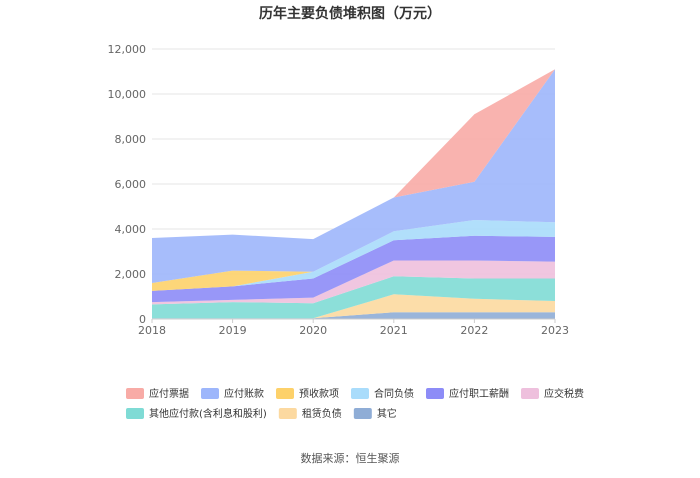  Describe the element at coordinates (131, 184) in the screenshot. I see `y-tick-label: 6,000` at that location.